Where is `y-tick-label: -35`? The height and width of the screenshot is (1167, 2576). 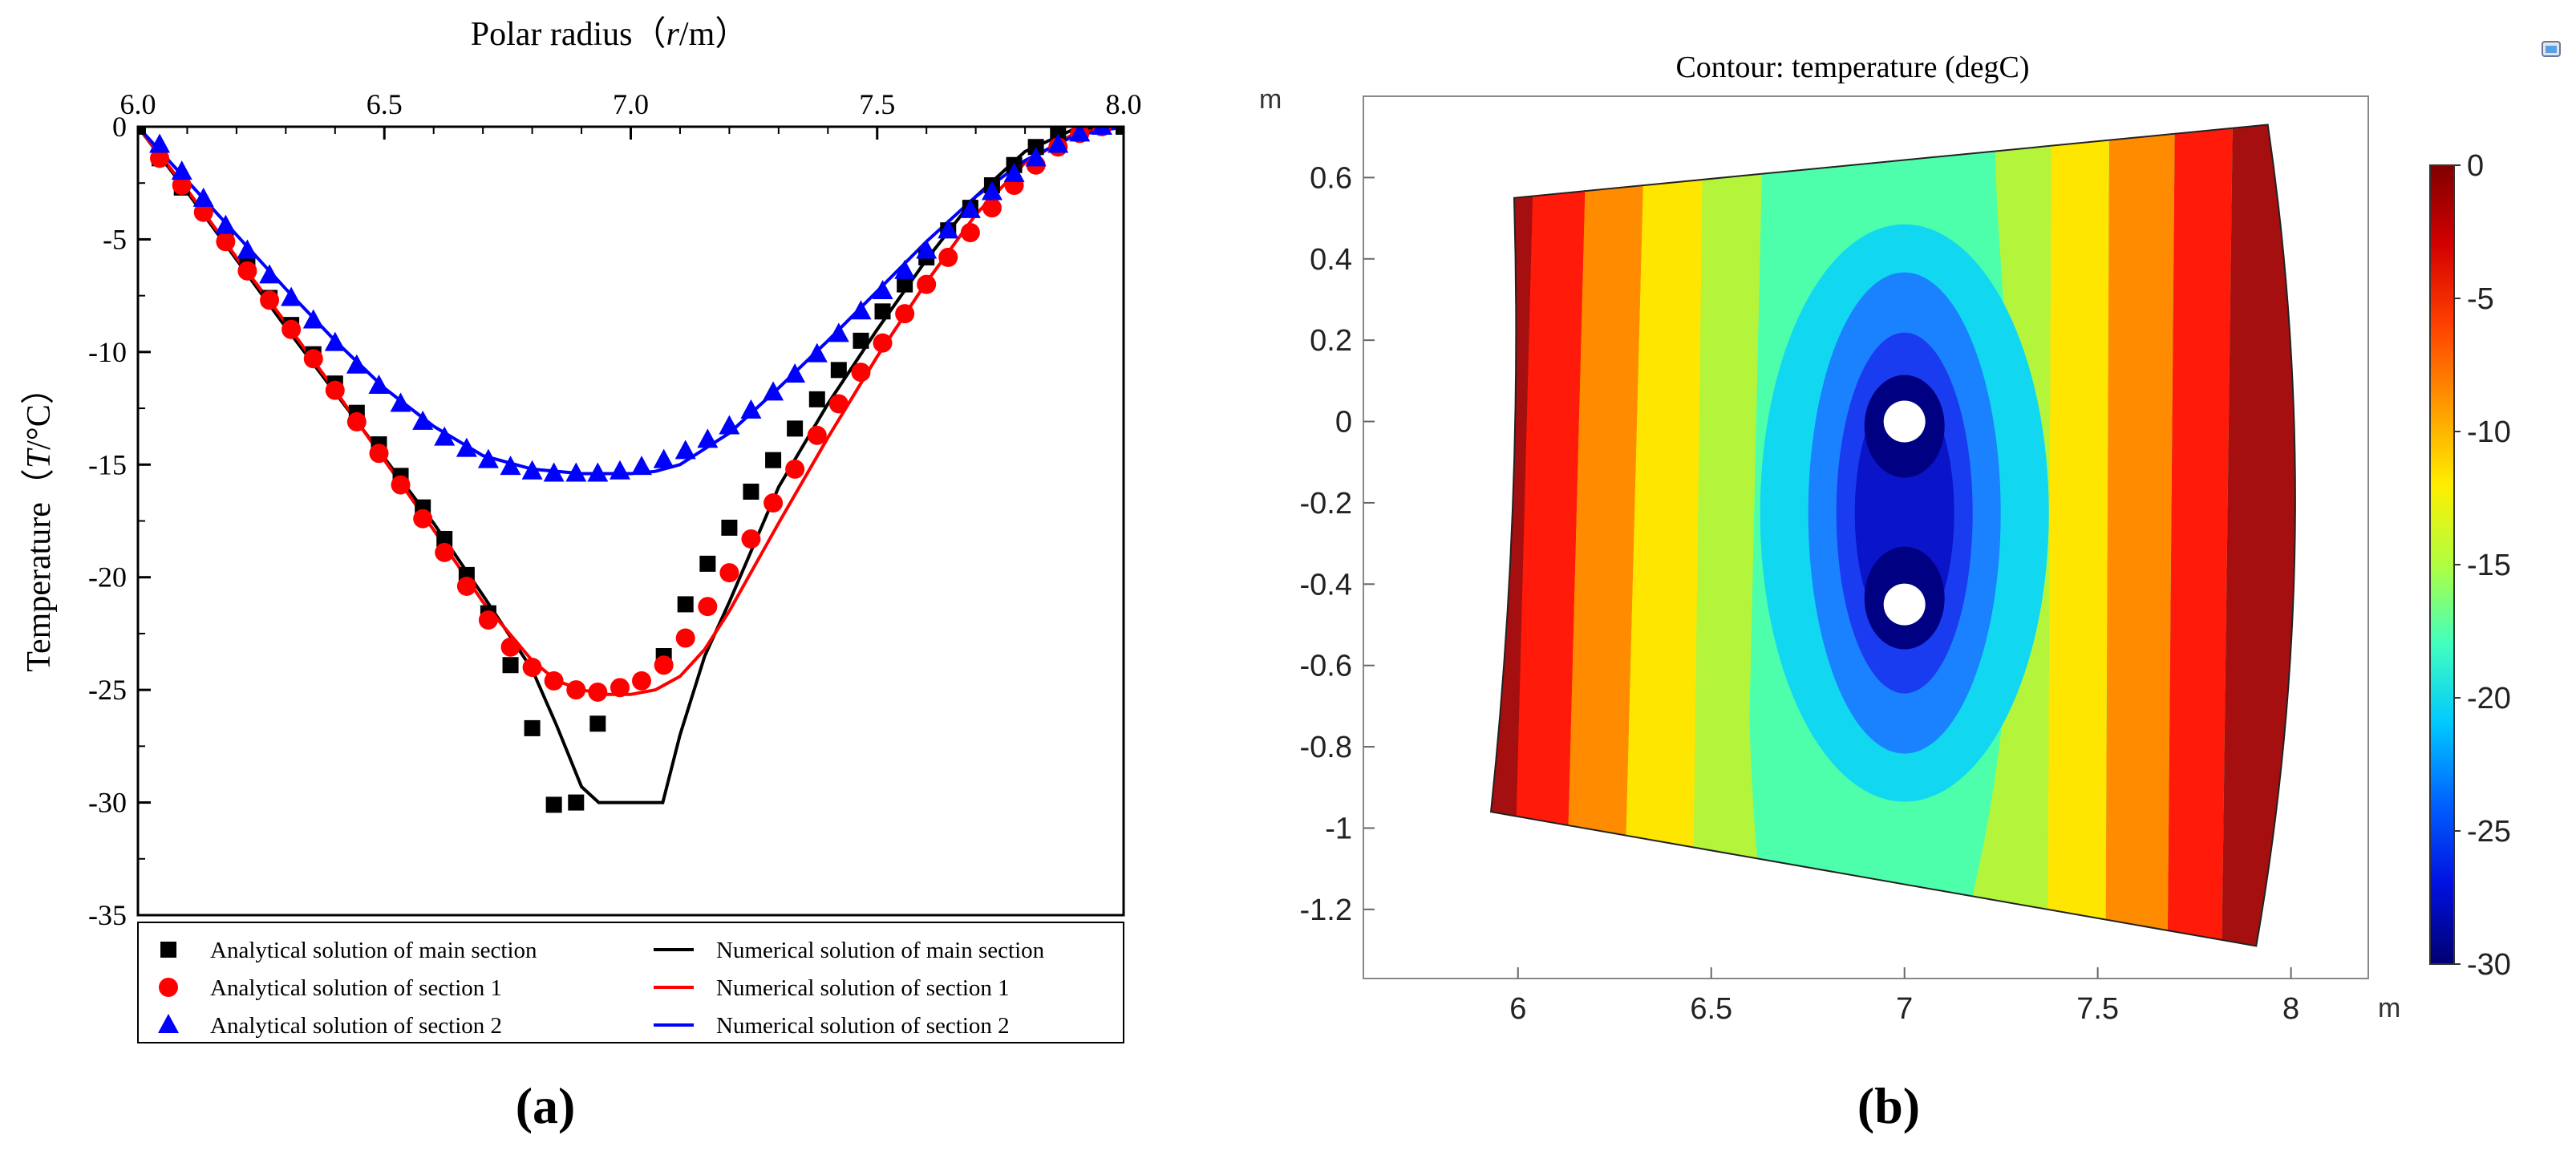
y-tick-label: -35 is located at coordinates (108, 915).